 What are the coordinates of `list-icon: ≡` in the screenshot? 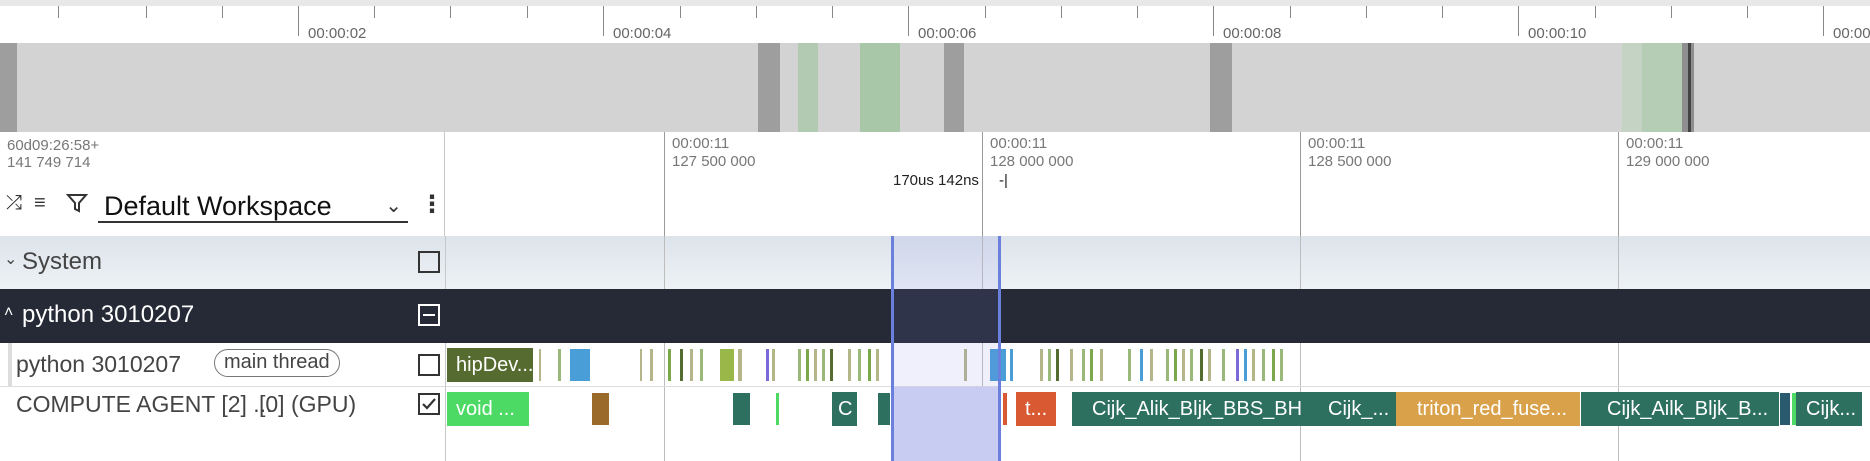 It's located at (40, 203).